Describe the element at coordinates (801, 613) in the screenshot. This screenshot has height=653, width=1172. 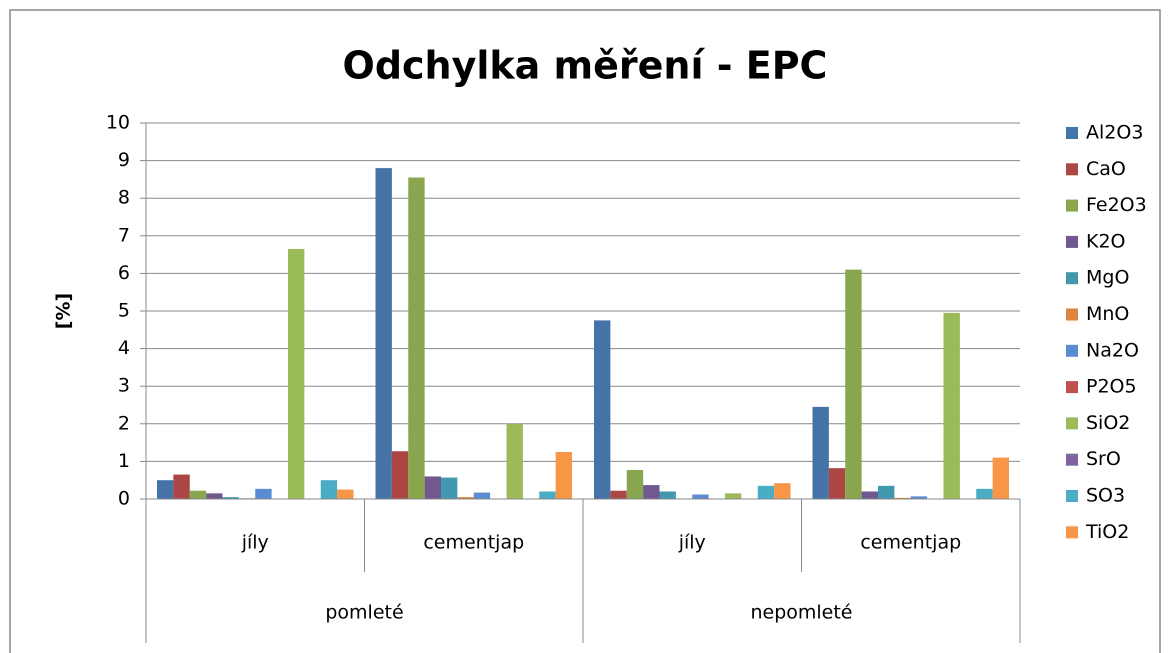
I see `group-label: nepomleté` at that location.